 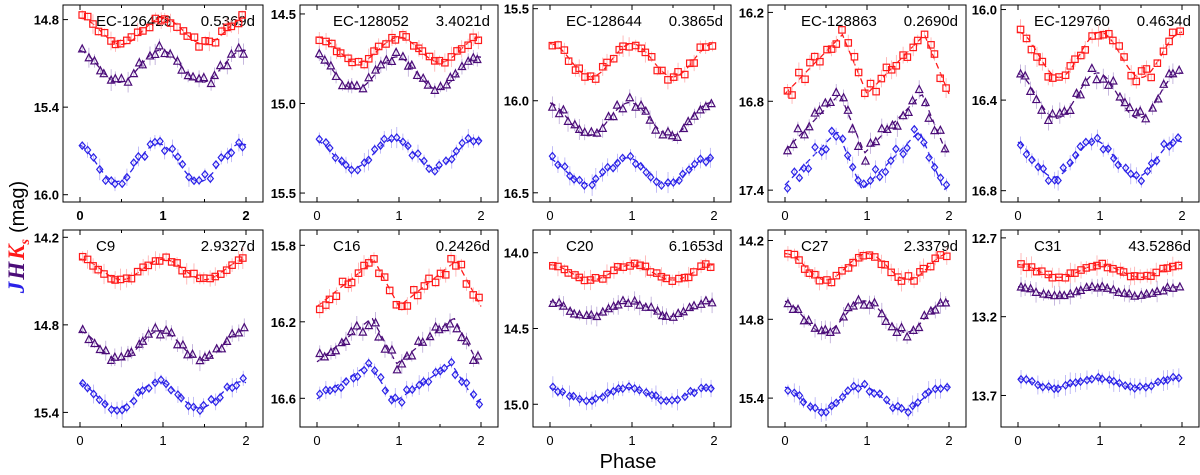 What do you see at coordinates (283, 14) in the screenshot?
I see `y-tick-label: 14.5` at bounding box center [283, 14].